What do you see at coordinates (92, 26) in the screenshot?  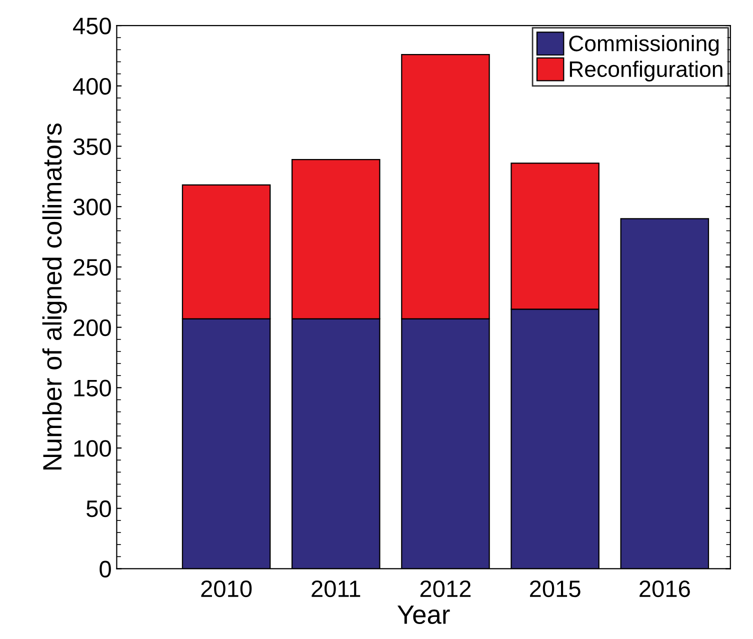 I see `y-tick-label: 450` at bounding box center [92, 26].